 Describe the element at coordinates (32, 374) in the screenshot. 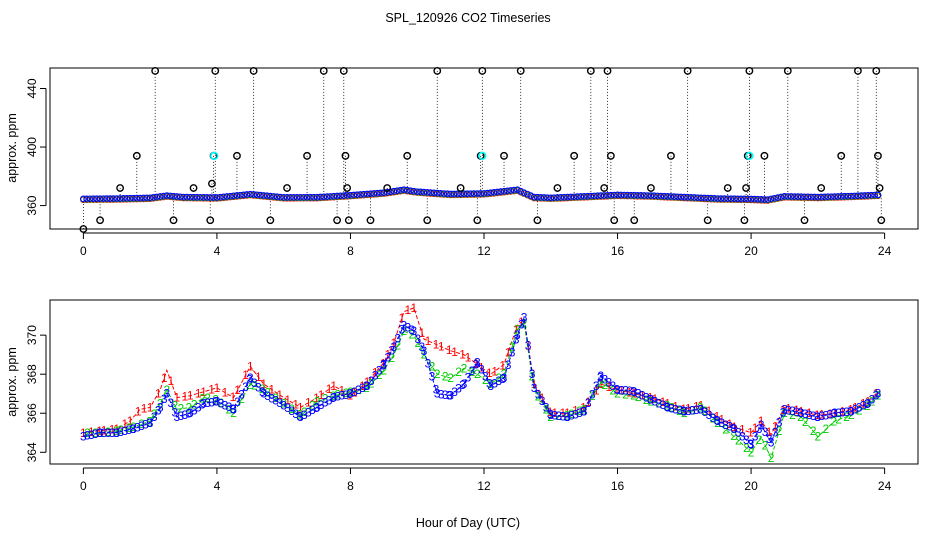

I see `bottom-y-tick-label-368: 368` at that location.